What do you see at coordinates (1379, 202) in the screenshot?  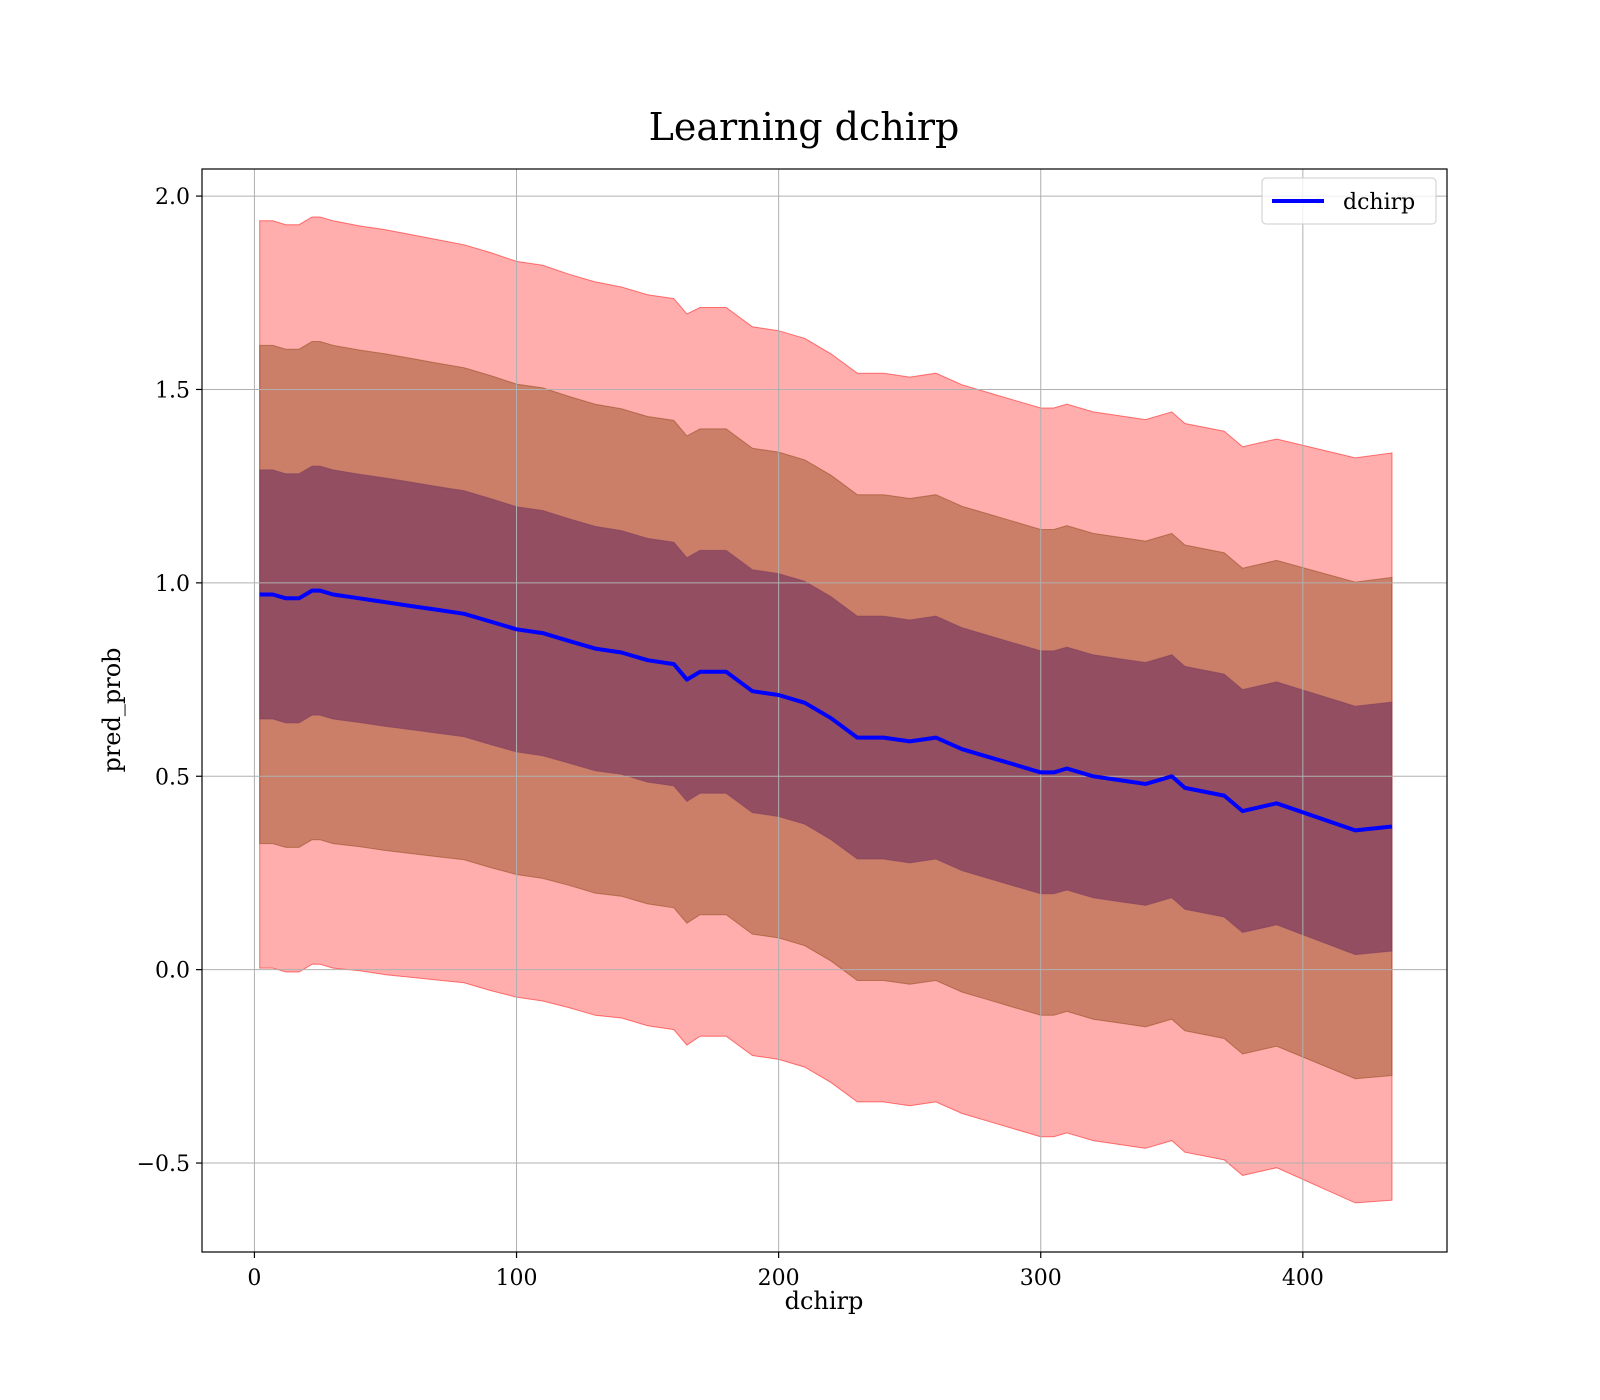 I see `legend-label-dchirp: dchirp` at bounding box center [1379, 202].